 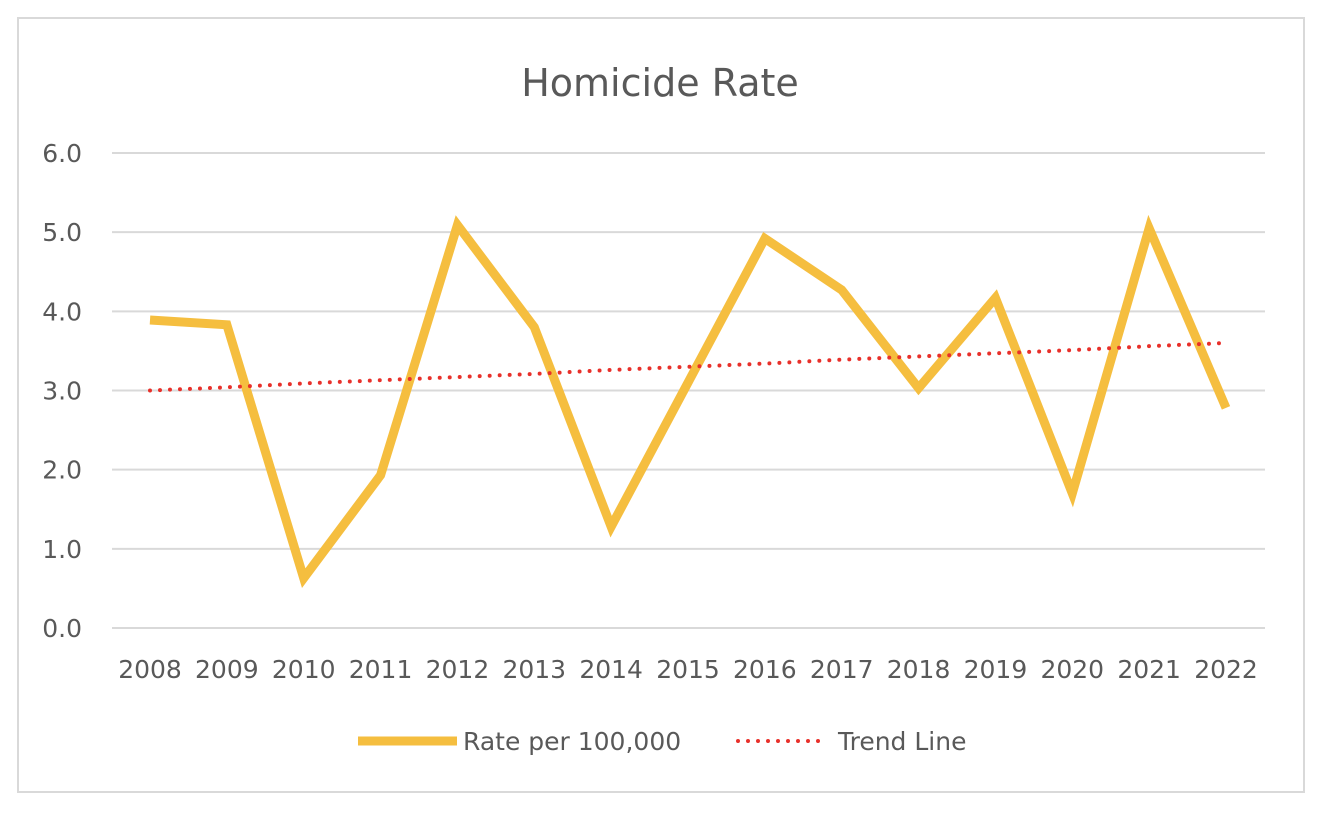 I want to click on legend-label-trend: Trend Line, so click(x=901, y=741).